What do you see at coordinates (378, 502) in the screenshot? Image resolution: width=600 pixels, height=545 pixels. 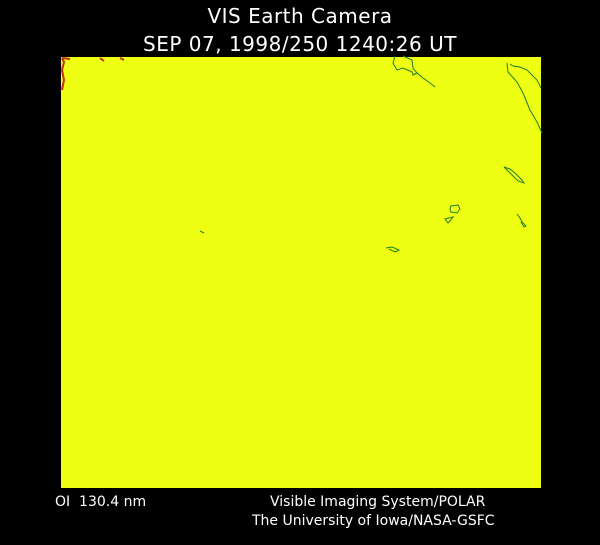 I see `instrument-credit: Visible Imaging System/POLAR` at bounding box center [378, 502].